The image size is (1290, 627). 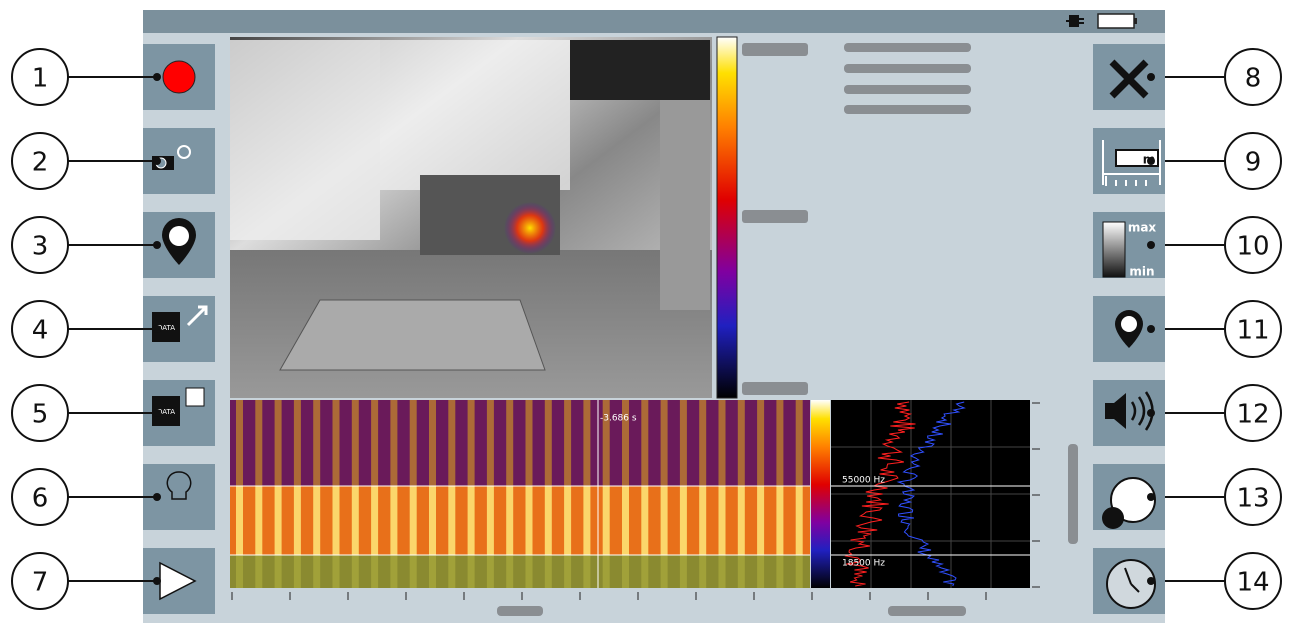 I want to click on scrollbar, so click(x=1073, y=494).